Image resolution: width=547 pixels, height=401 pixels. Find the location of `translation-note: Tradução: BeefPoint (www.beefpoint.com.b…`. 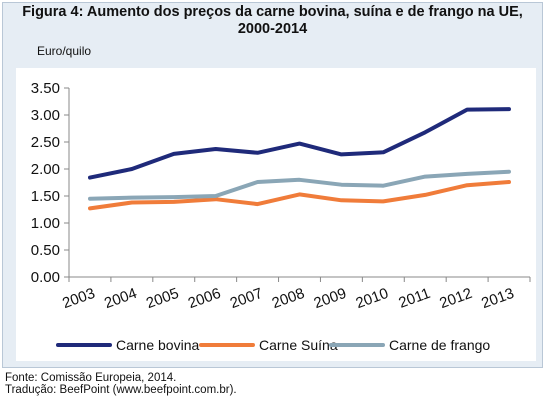

translation-note: Tradução: BeefPoint (www.beefpoint.com.b… is located at coordinates (121, 390).